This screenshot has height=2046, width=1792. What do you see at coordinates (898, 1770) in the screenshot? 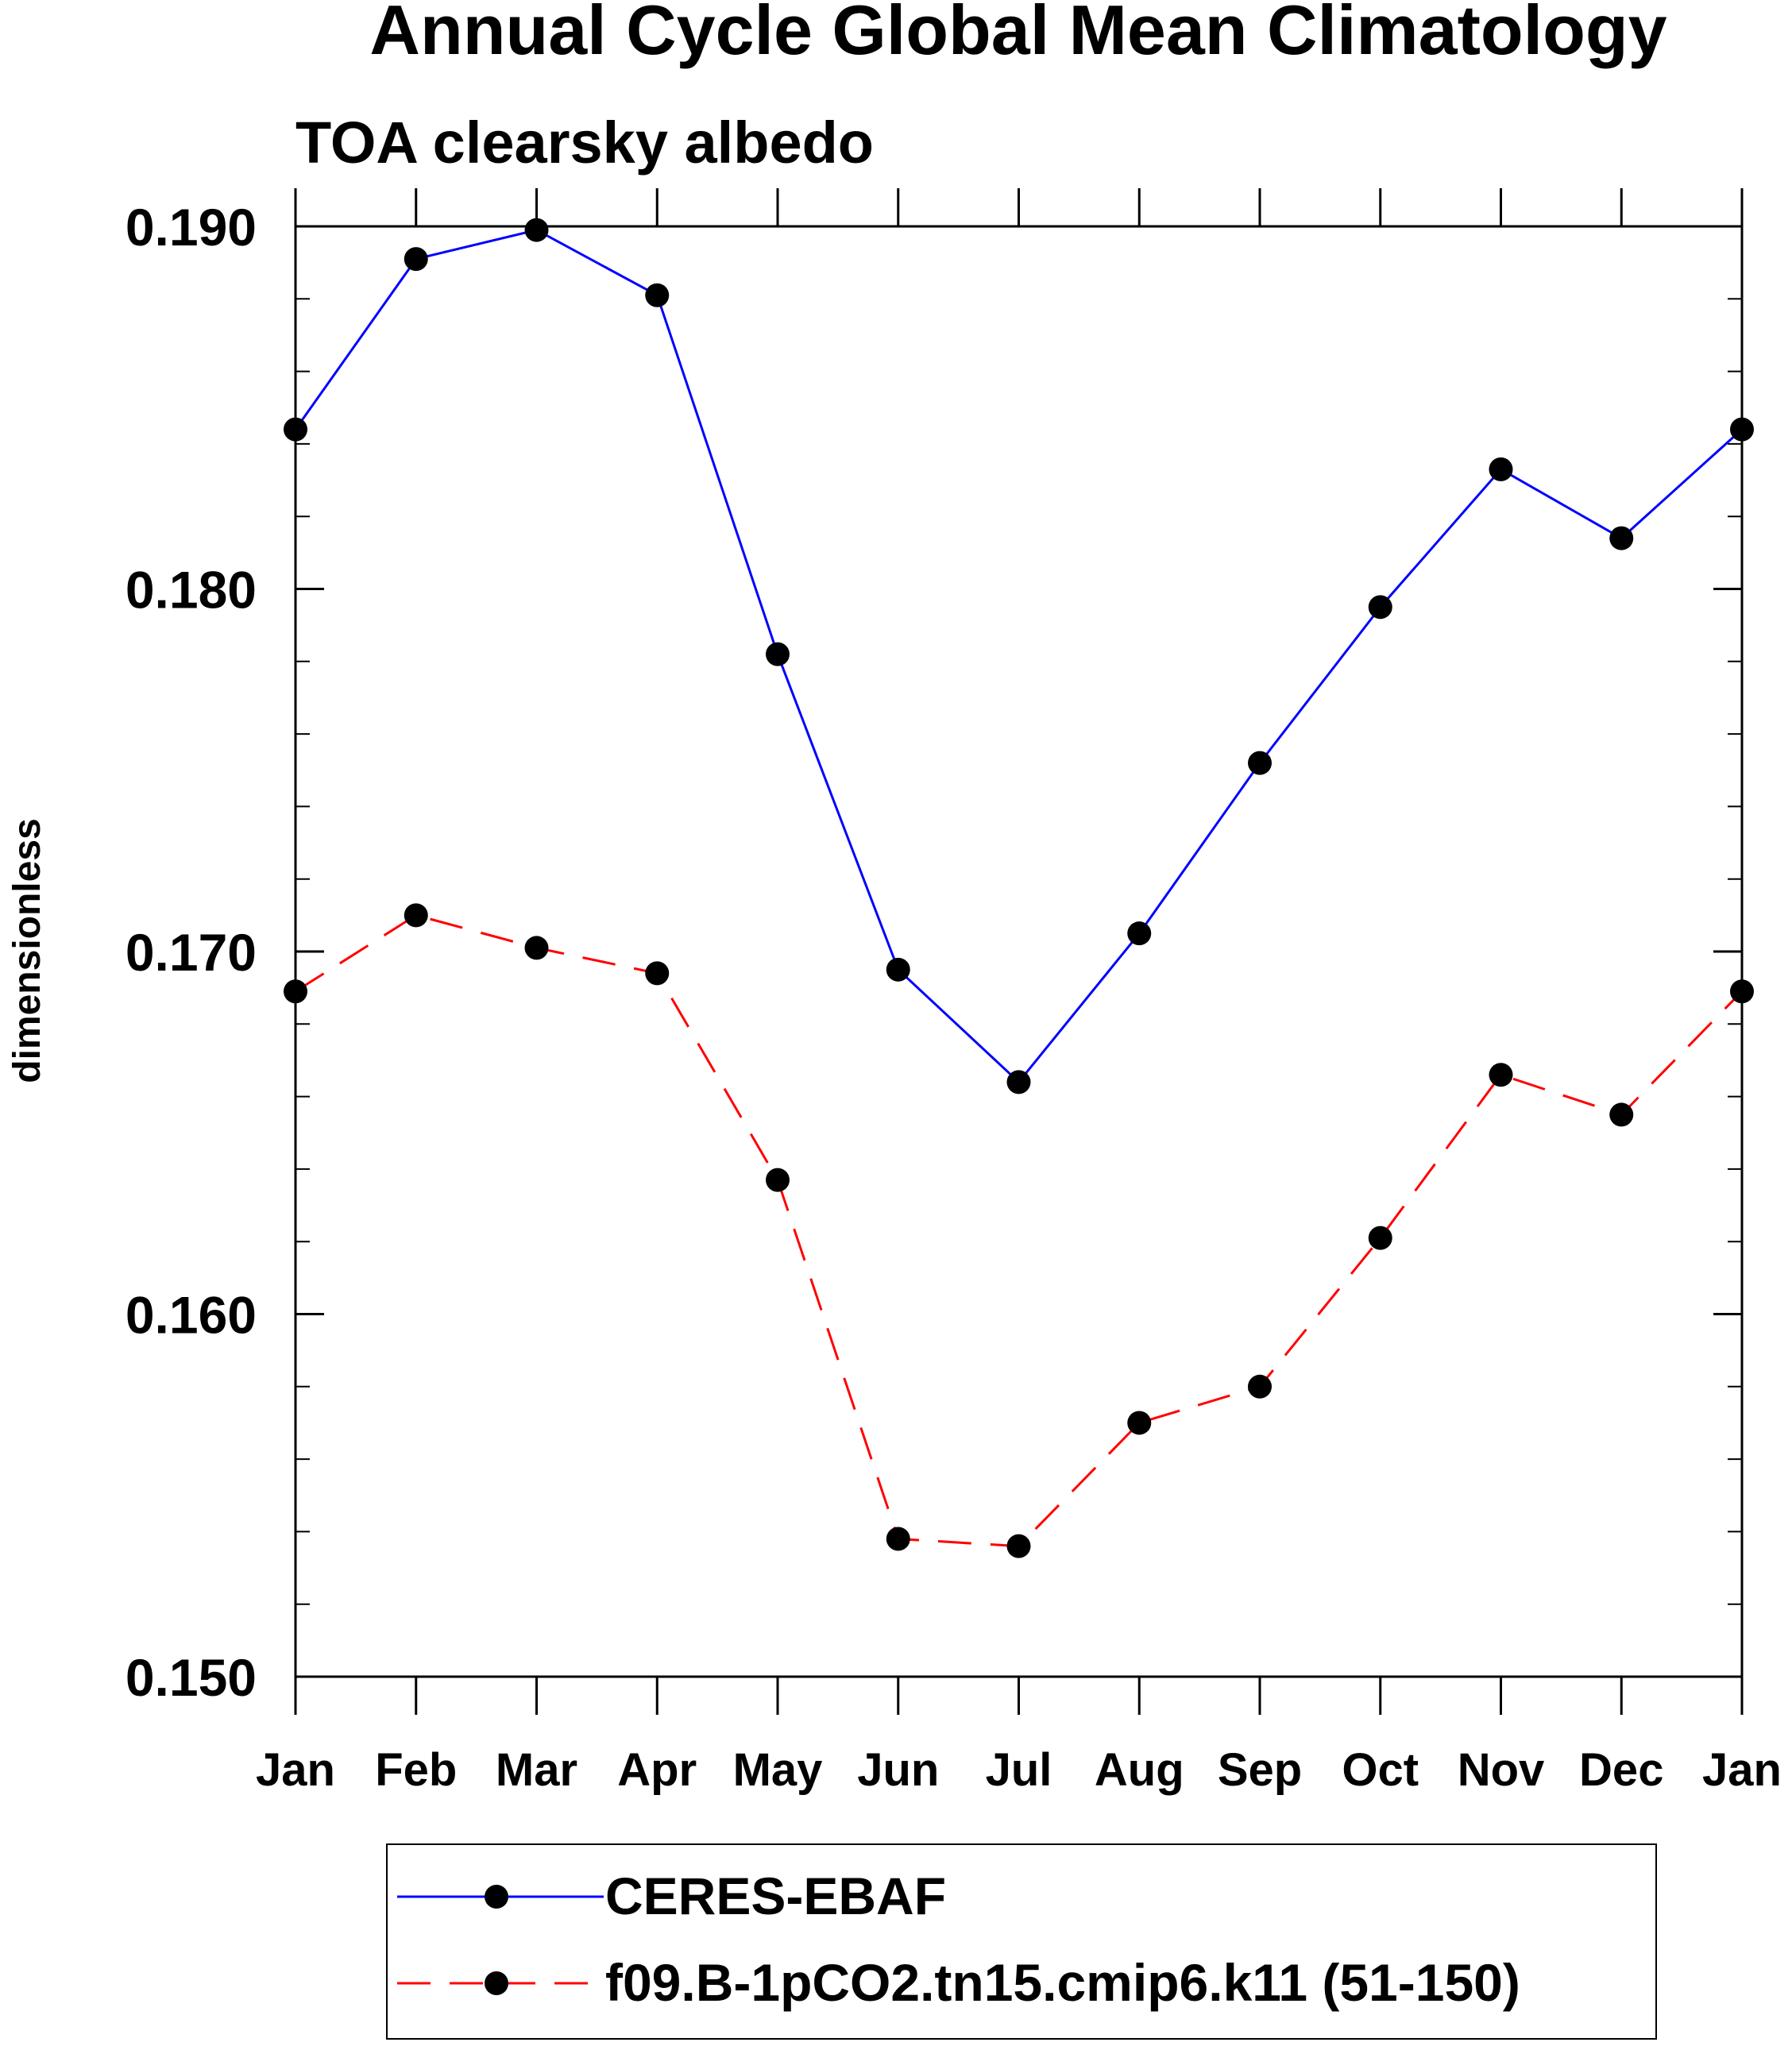
I see `x-tick-label: Jun` at bounding box center [898, 1770].